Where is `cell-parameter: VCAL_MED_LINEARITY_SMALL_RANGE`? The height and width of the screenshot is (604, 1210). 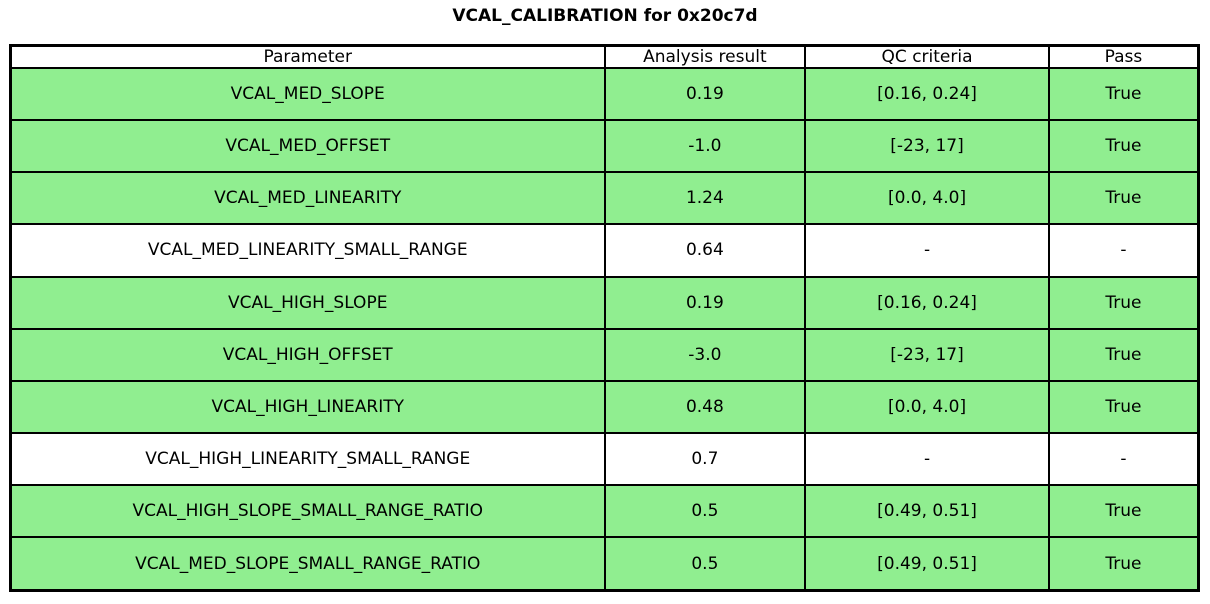
cell-parameter: VCAL_MED_LINEARITY_SMALL_RANGE is located at coordinates (307, 250).